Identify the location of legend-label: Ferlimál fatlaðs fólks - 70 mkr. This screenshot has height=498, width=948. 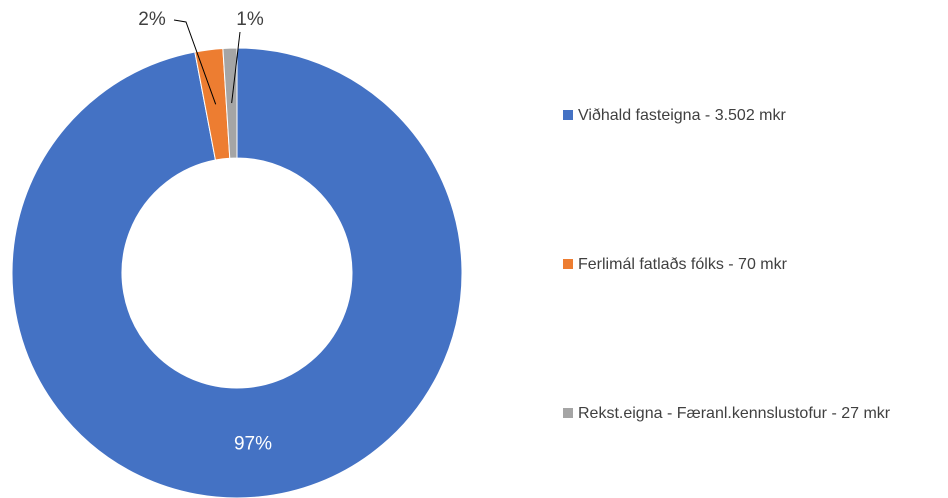
(683, 264).